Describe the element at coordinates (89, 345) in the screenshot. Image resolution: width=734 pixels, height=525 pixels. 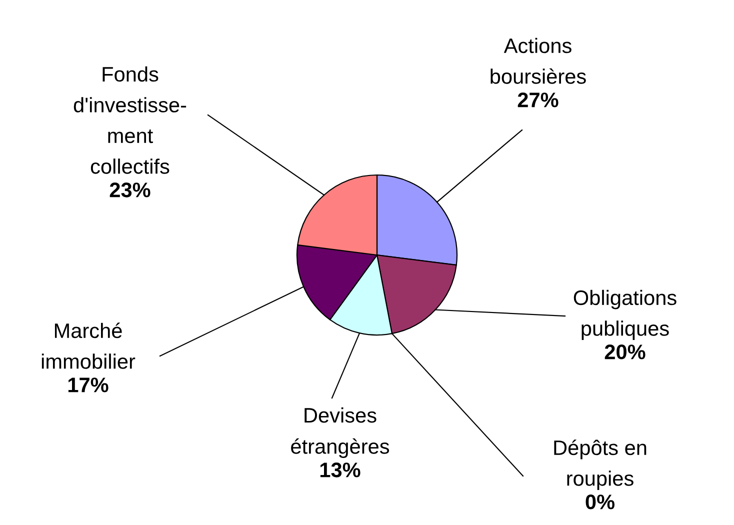
I see `slice-label: Marché immobilier` at that location.